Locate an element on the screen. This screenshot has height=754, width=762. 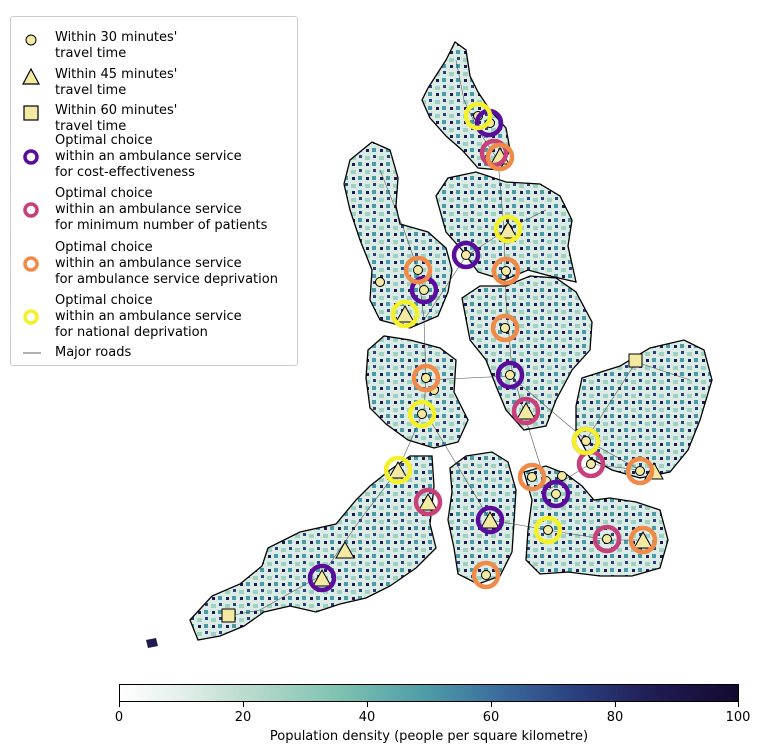
road-line-icon is located at coordinates (32, 353).